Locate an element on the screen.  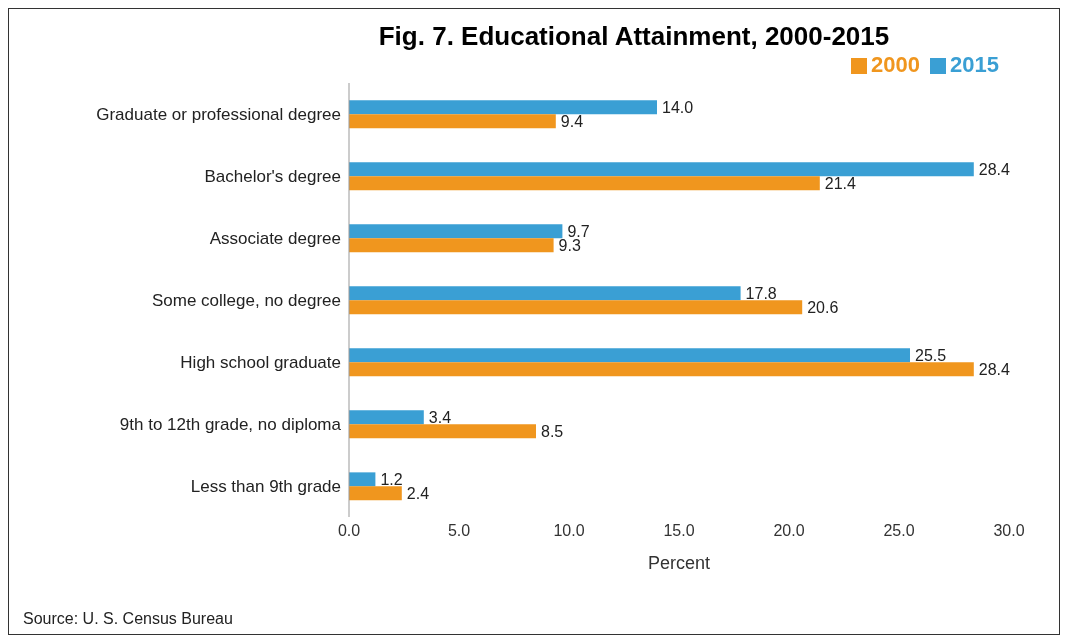
y-tick-label: Some college, no degree is located at coordinates (246, 301).